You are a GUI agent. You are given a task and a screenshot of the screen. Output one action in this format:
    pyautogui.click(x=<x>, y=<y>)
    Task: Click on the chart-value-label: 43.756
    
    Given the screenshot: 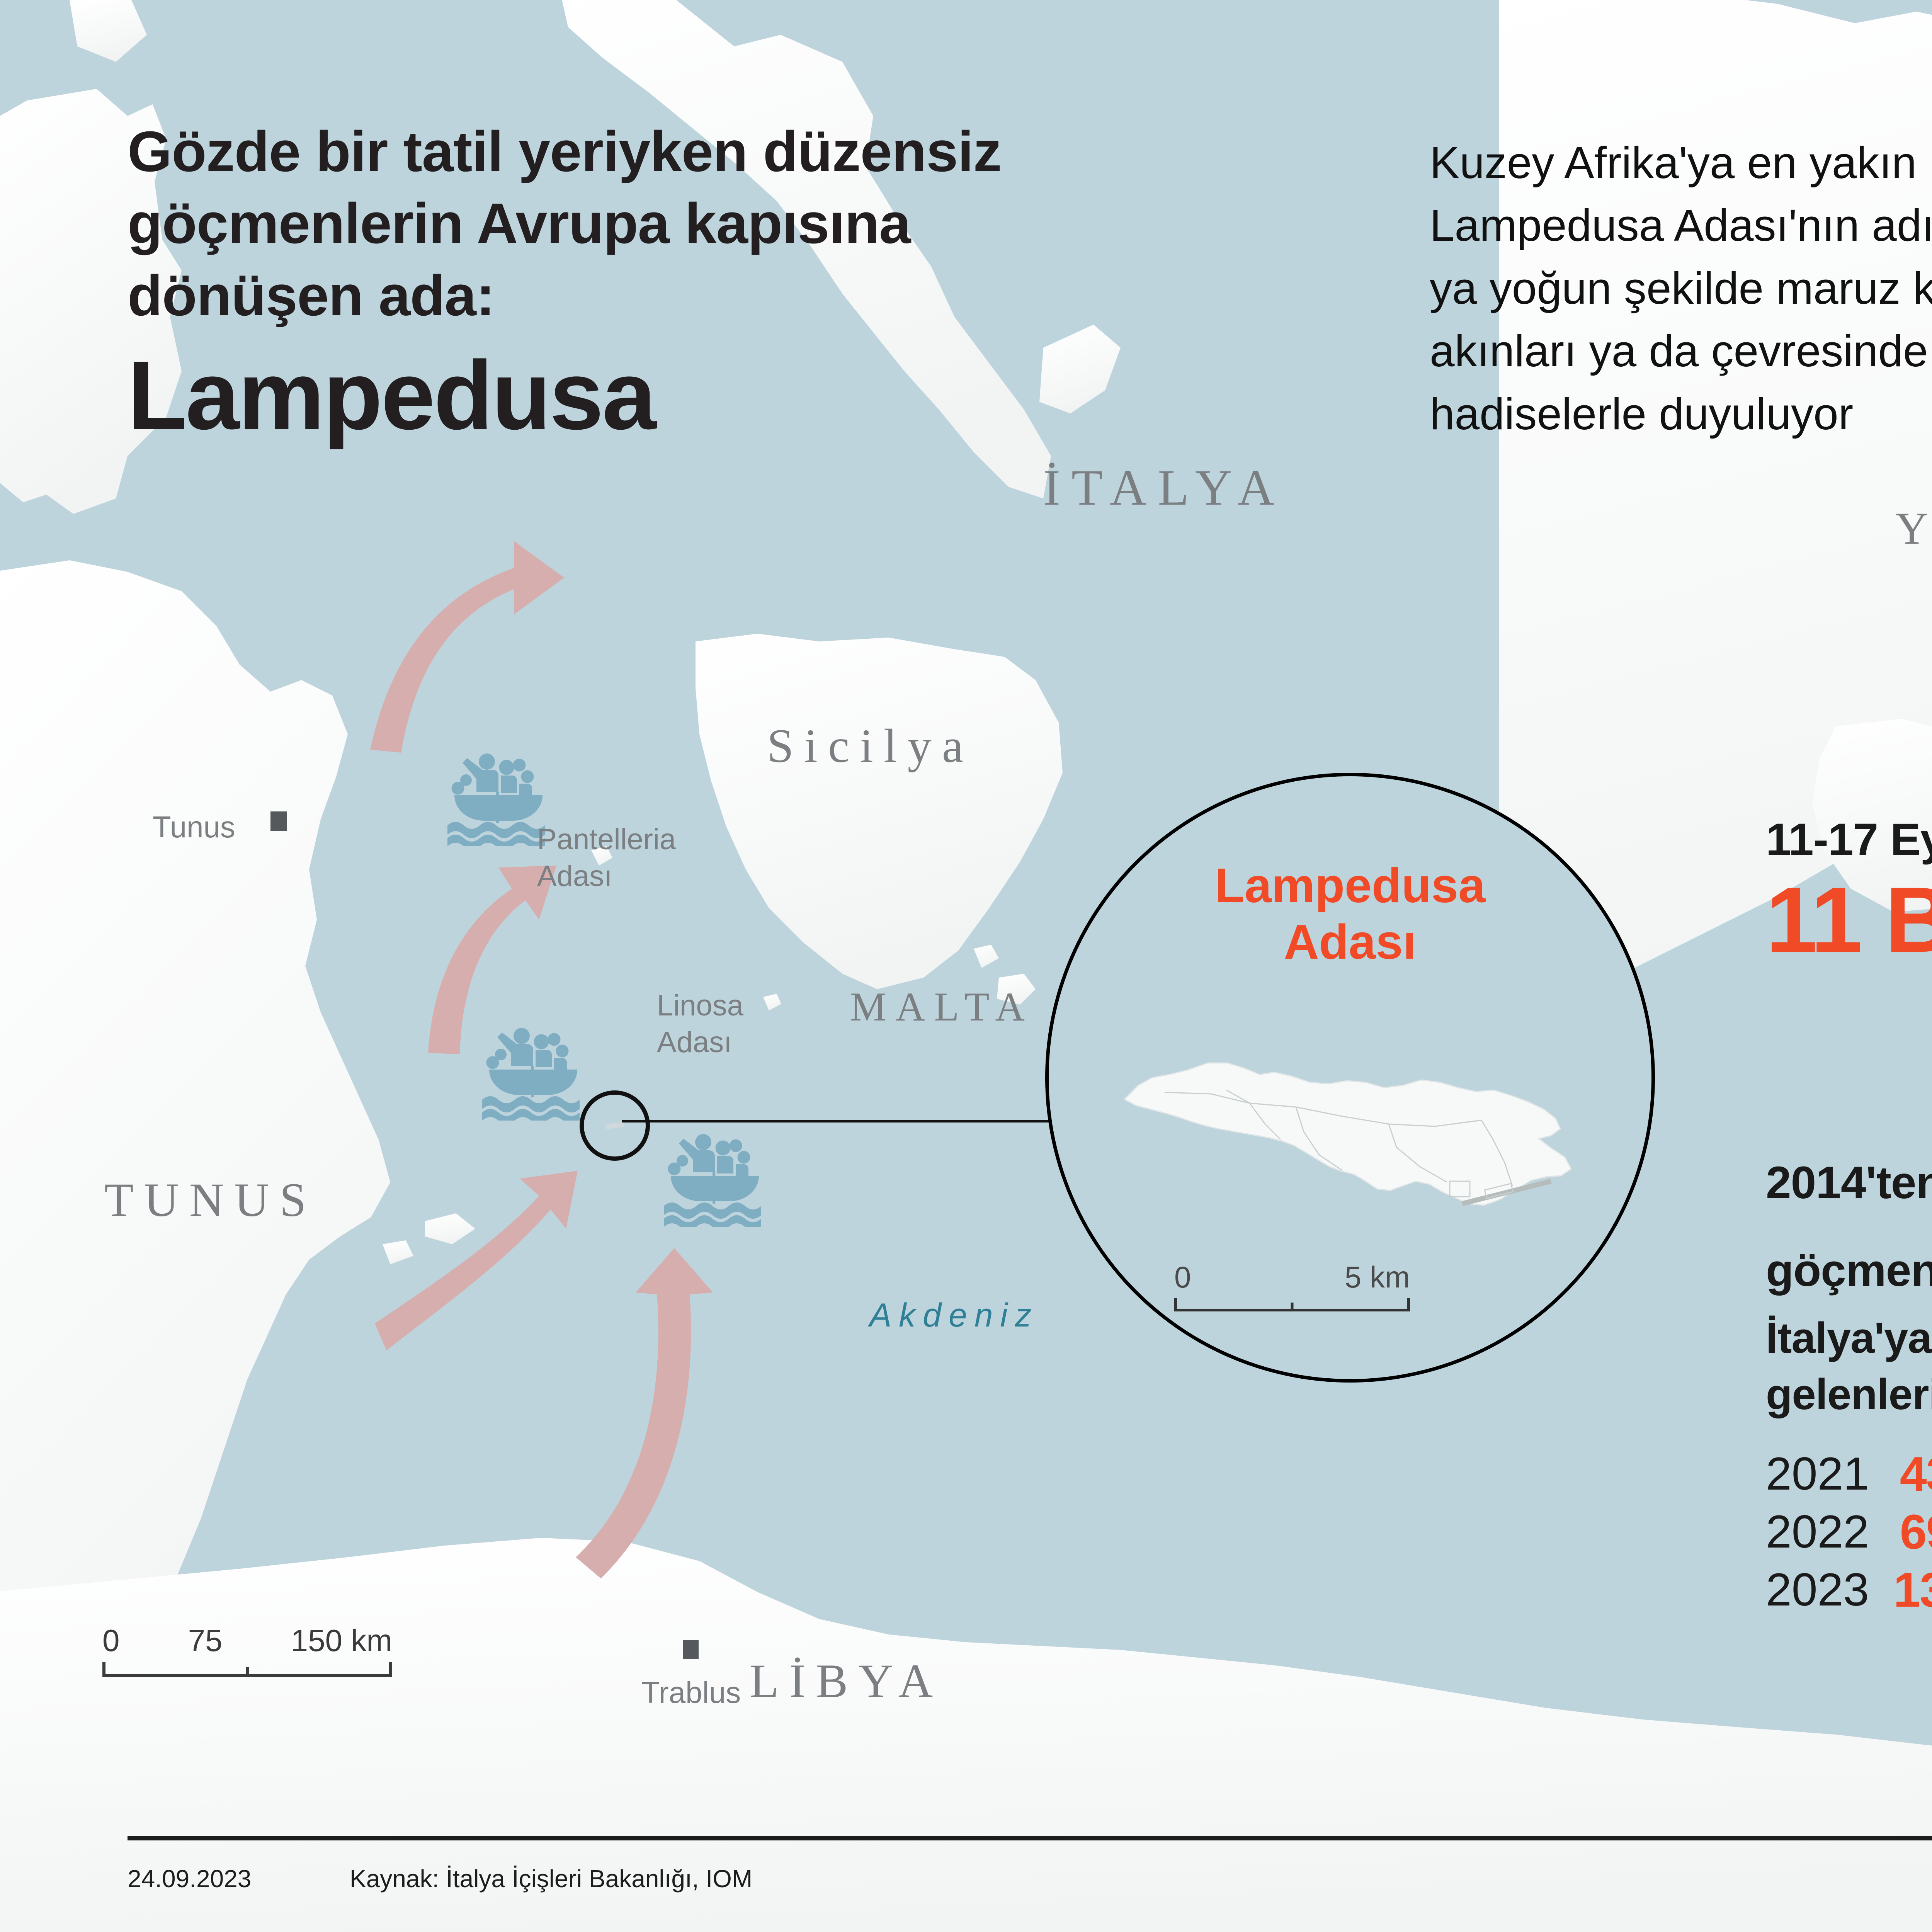 What is the action you would take?
    pyautogui.click(x=1916, y=1474)
    